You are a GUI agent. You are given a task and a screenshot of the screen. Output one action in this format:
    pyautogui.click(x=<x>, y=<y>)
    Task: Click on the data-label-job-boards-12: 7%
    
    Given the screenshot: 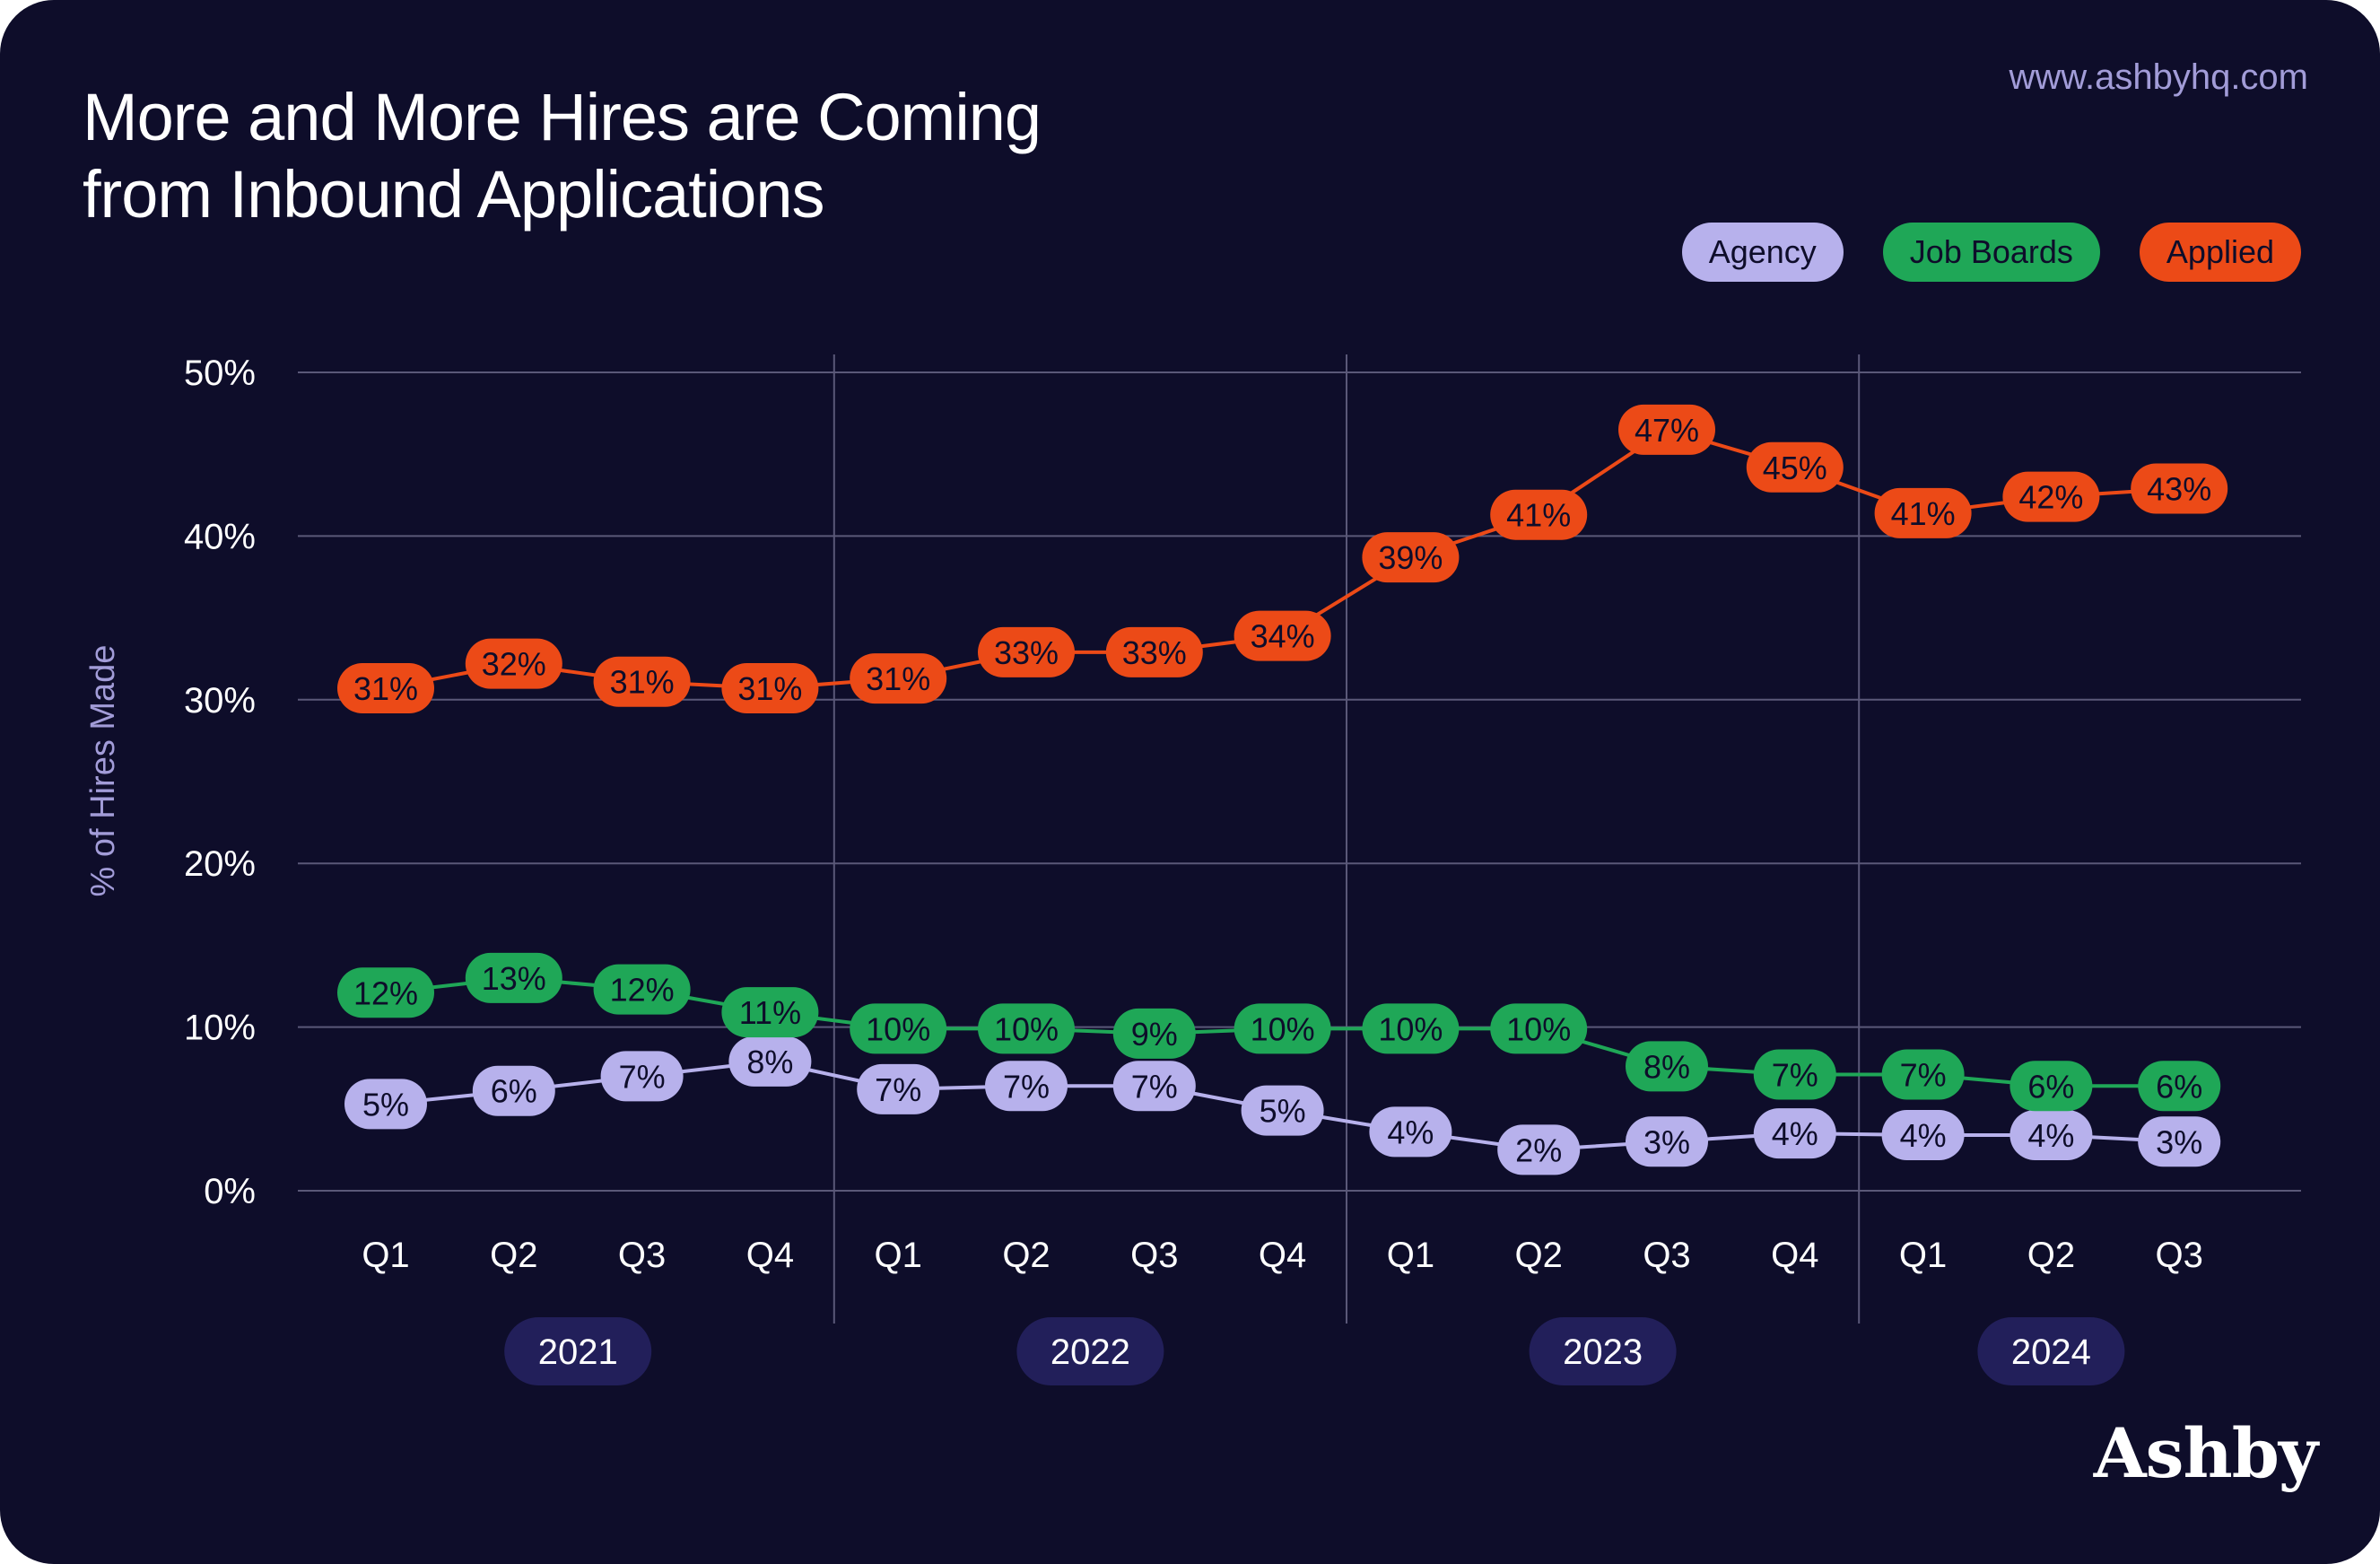 What is the action you would take?
    pyautogui.click(x=1923, y=1074)
    